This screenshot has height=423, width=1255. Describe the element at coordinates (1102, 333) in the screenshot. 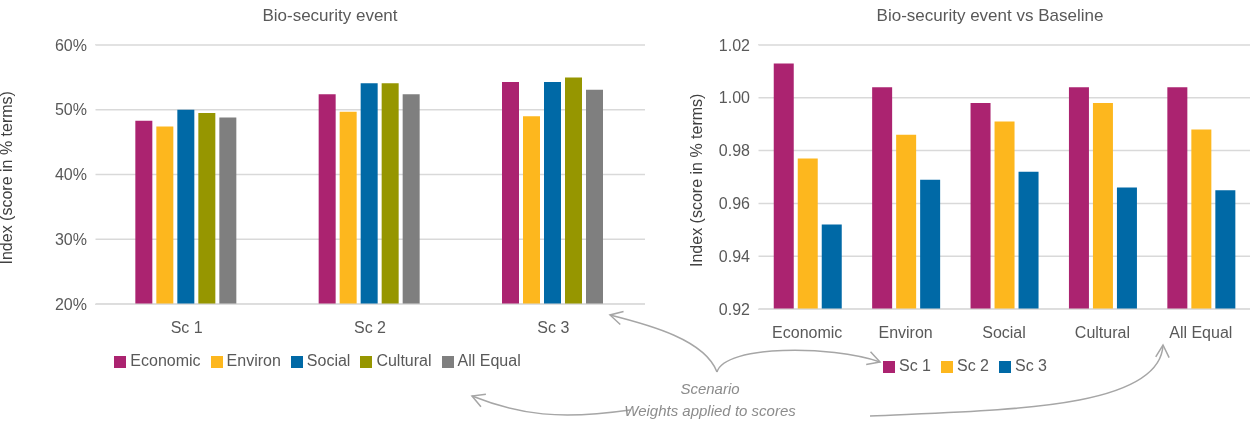

I see `x-tick-label: Cultural` at that location.